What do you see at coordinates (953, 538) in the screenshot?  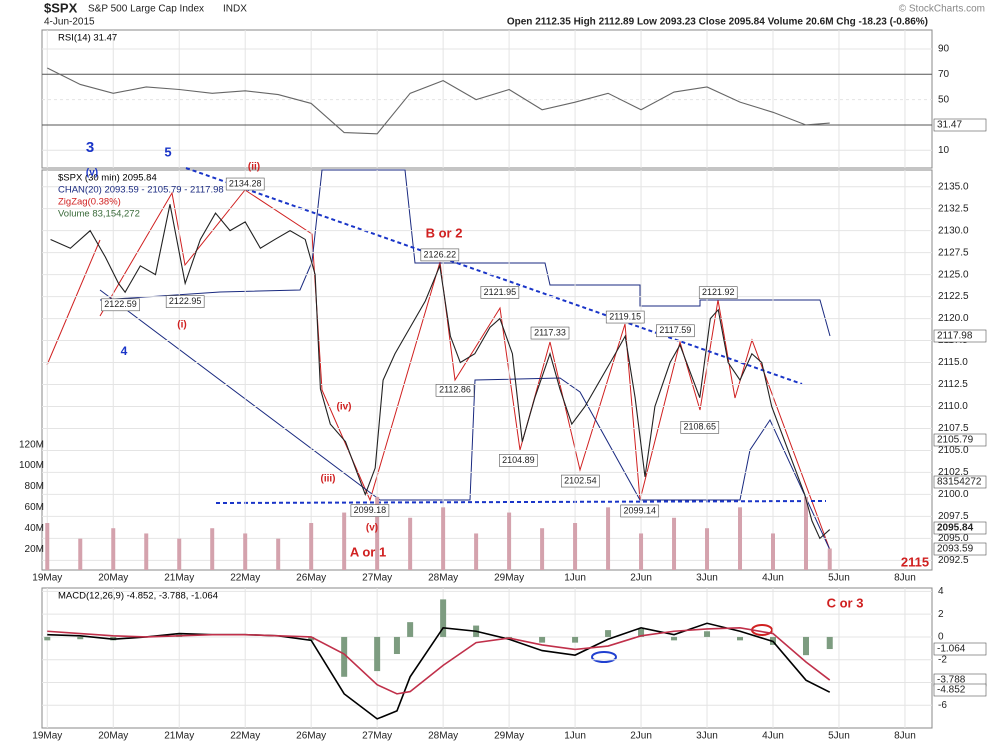 I see `y-tick-label: 2095.0` at bounding box center [953, 538].